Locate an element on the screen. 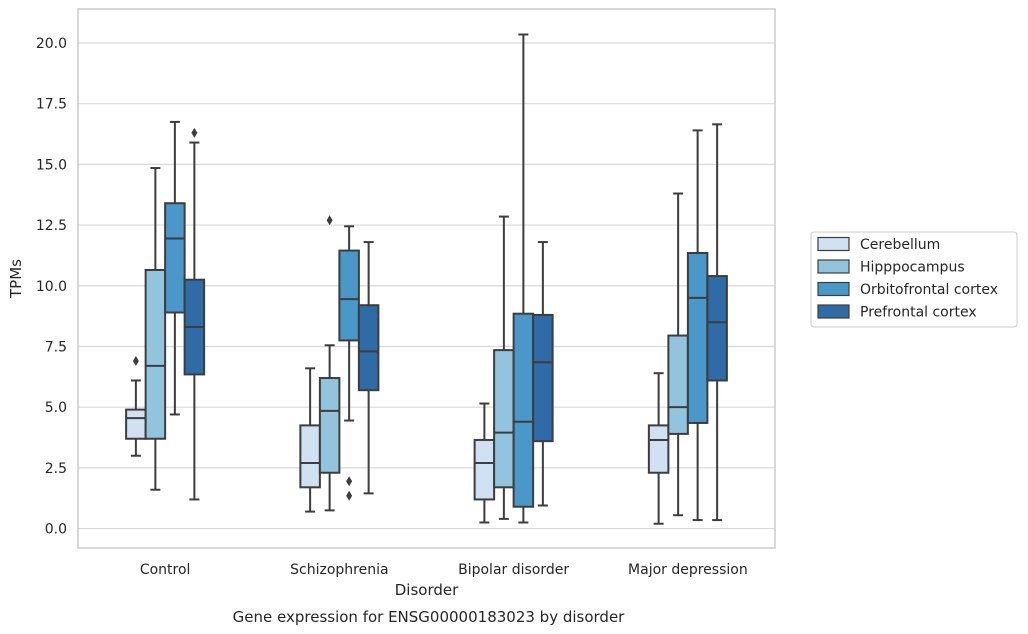 This screenshot has width=1028, height=634. box-control-prefrontal-cortex is located at coordinates (194, 314).